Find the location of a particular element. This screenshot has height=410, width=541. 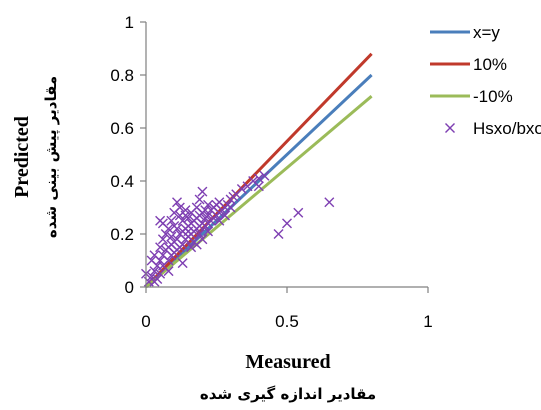

legend-label: -10% is located at coordinates (493, 96).